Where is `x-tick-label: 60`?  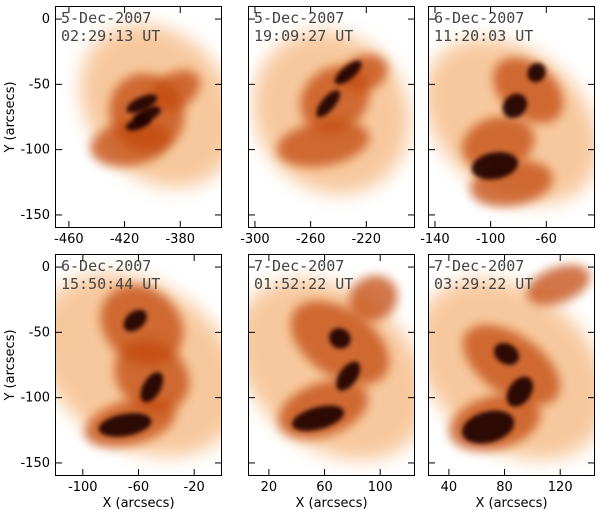 x-tick-label: 60 is located at coordinates (324, 487).